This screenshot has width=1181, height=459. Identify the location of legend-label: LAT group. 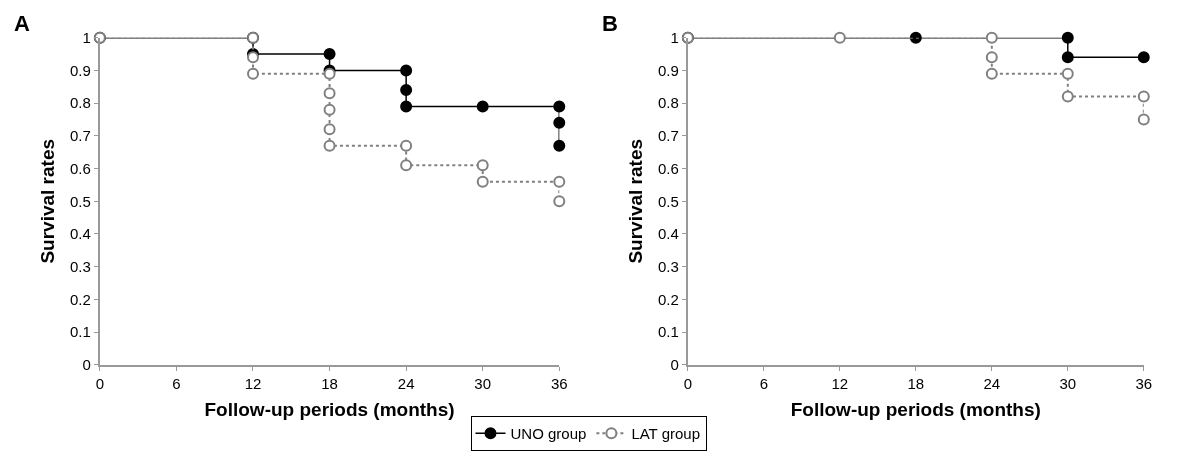
(666, 434).